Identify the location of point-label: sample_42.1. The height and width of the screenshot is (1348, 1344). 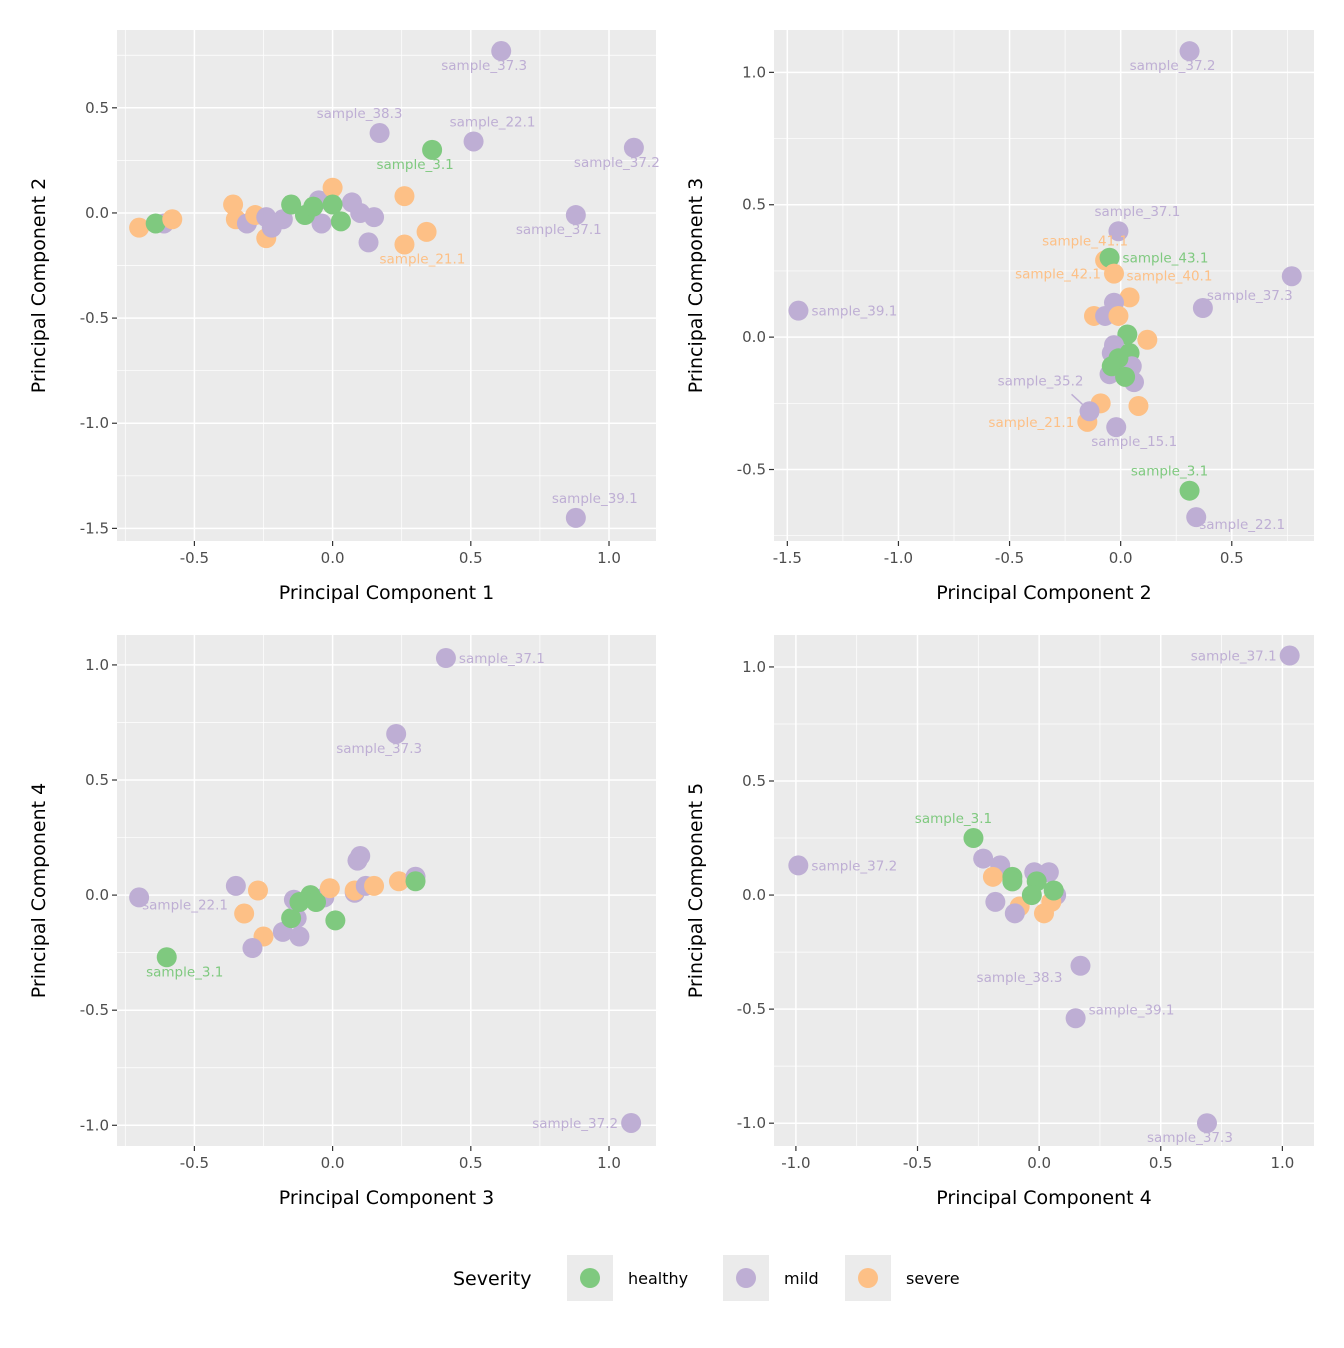
(1058, 275).